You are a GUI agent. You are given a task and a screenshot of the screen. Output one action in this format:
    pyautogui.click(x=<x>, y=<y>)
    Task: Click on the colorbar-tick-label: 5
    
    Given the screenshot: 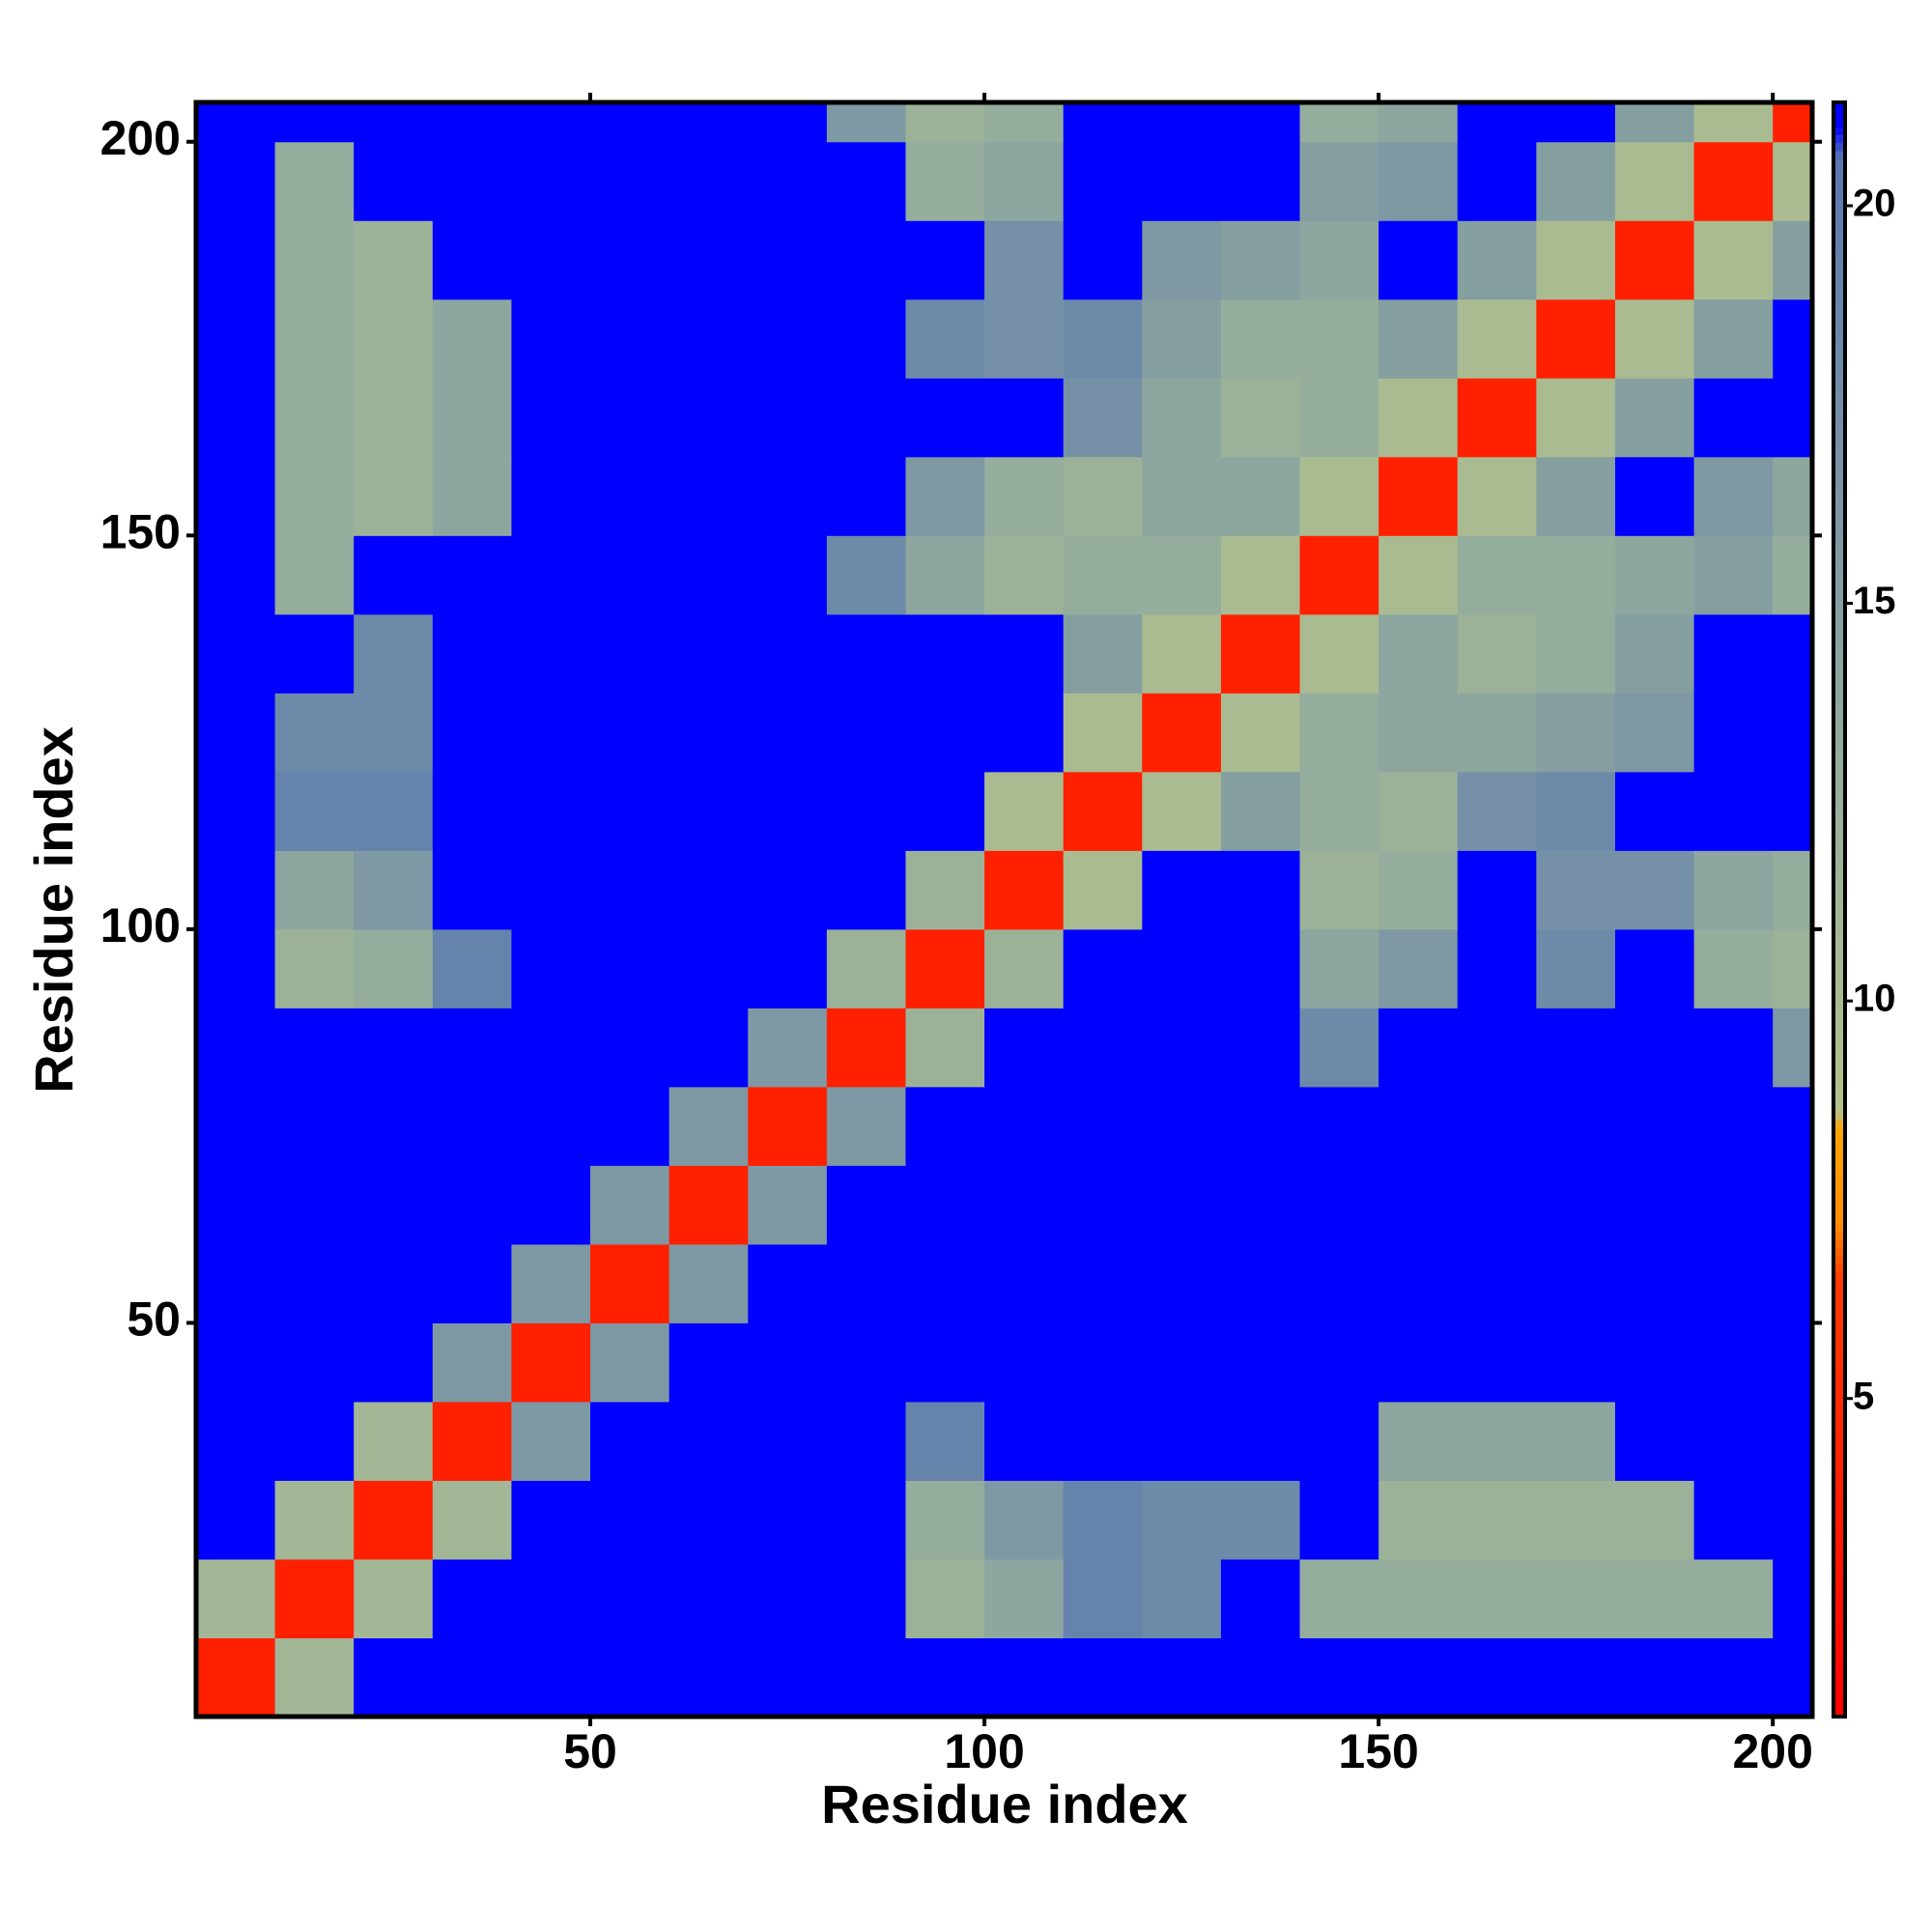 What is the action you would take?
    pyautogui.click(x=1863, y=1396)
    